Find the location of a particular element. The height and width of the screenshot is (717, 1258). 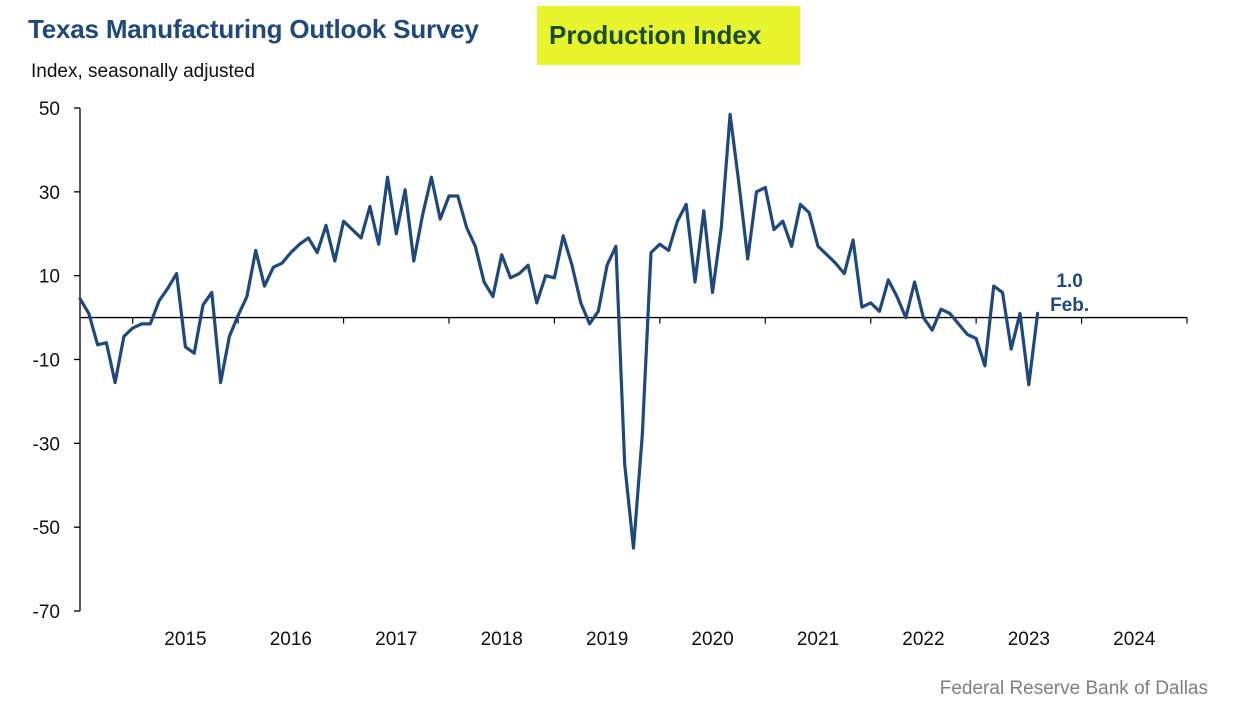

x-tick-label: 2015 is located at coordinates (185, 639).